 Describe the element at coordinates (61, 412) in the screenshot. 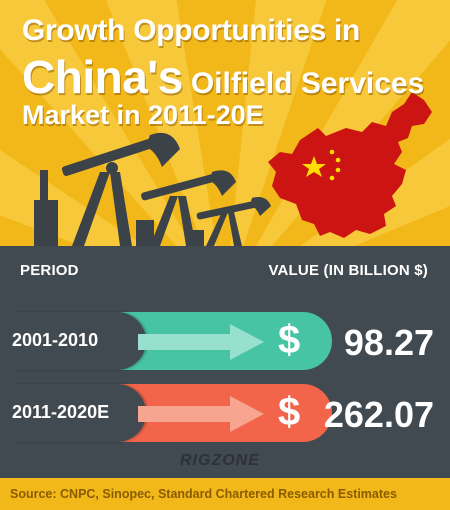

I see `period-label: 2011-2020E` at that location.